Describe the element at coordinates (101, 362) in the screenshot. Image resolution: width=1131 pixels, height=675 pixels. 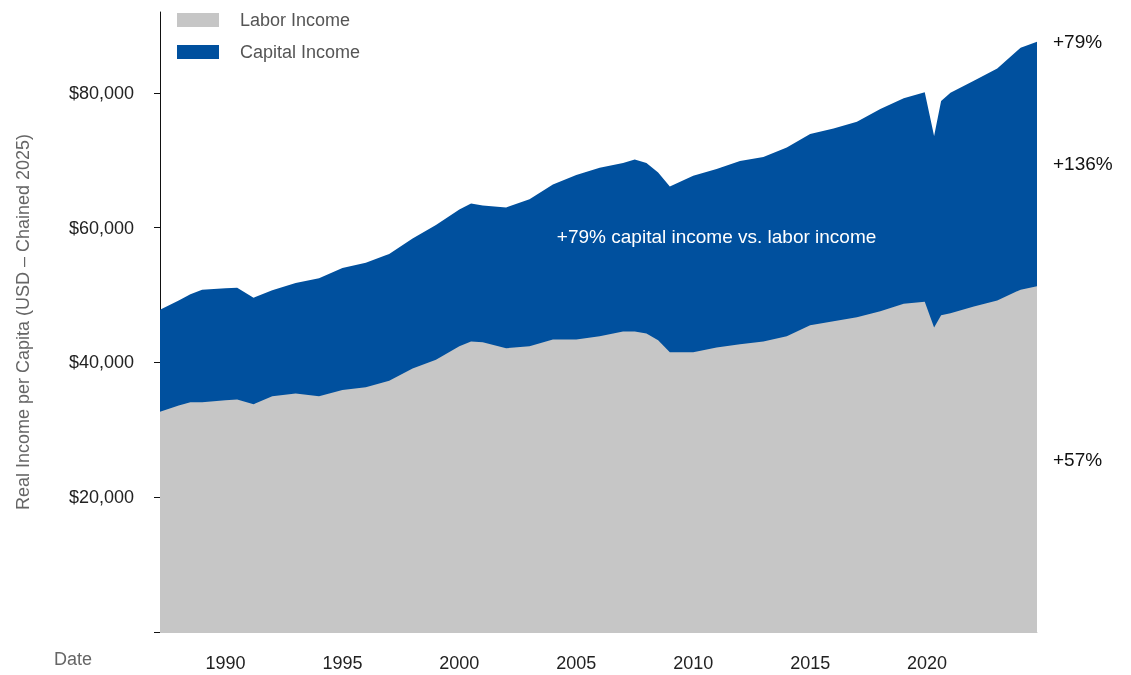
I see `y-tick-label: $40,000` at that location.